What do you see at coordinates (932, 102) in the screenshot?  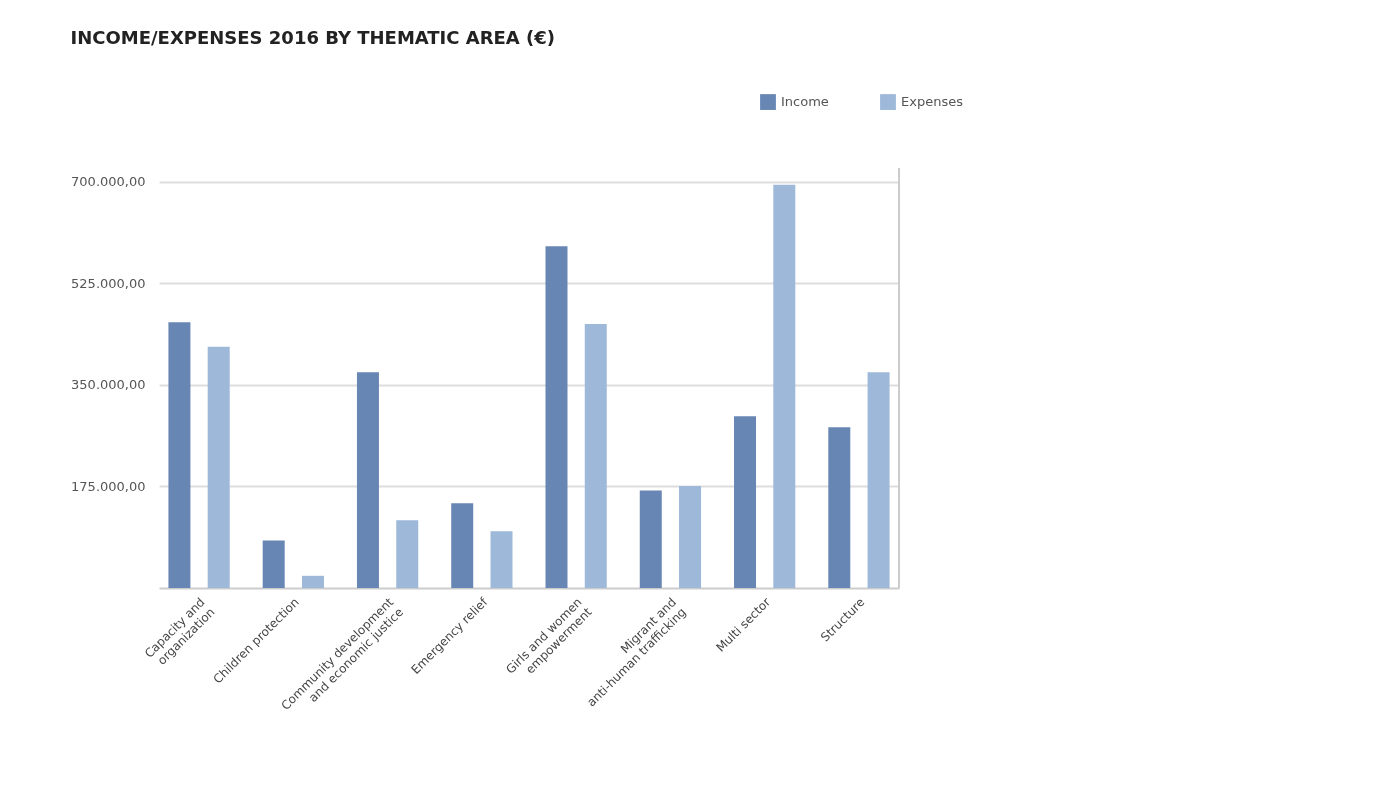 I see `legend-label: Expenses` at bounding box center [932, 102].